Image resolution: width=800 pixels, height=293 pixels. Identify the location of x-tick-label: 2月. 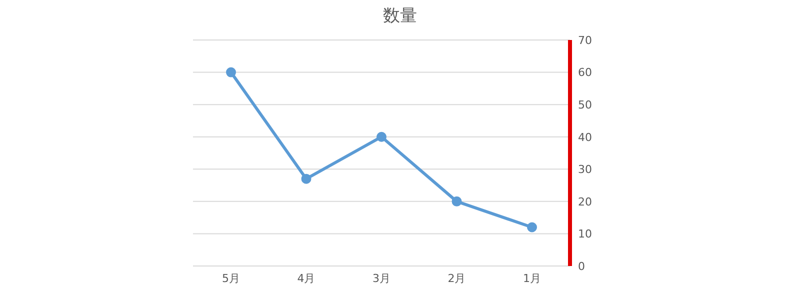
(457, 278).